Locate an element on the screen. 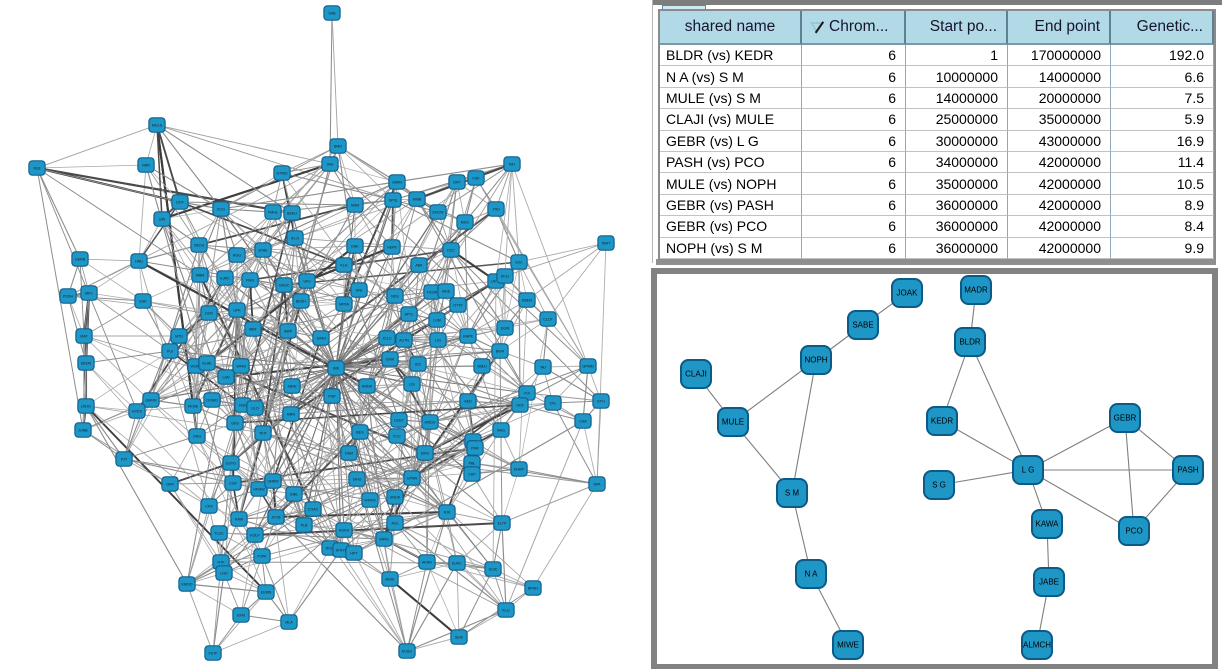 Image resolution: width=1222 pixels, height=669 pixels. svg-text: IOC is located at coordinates (418, 364).